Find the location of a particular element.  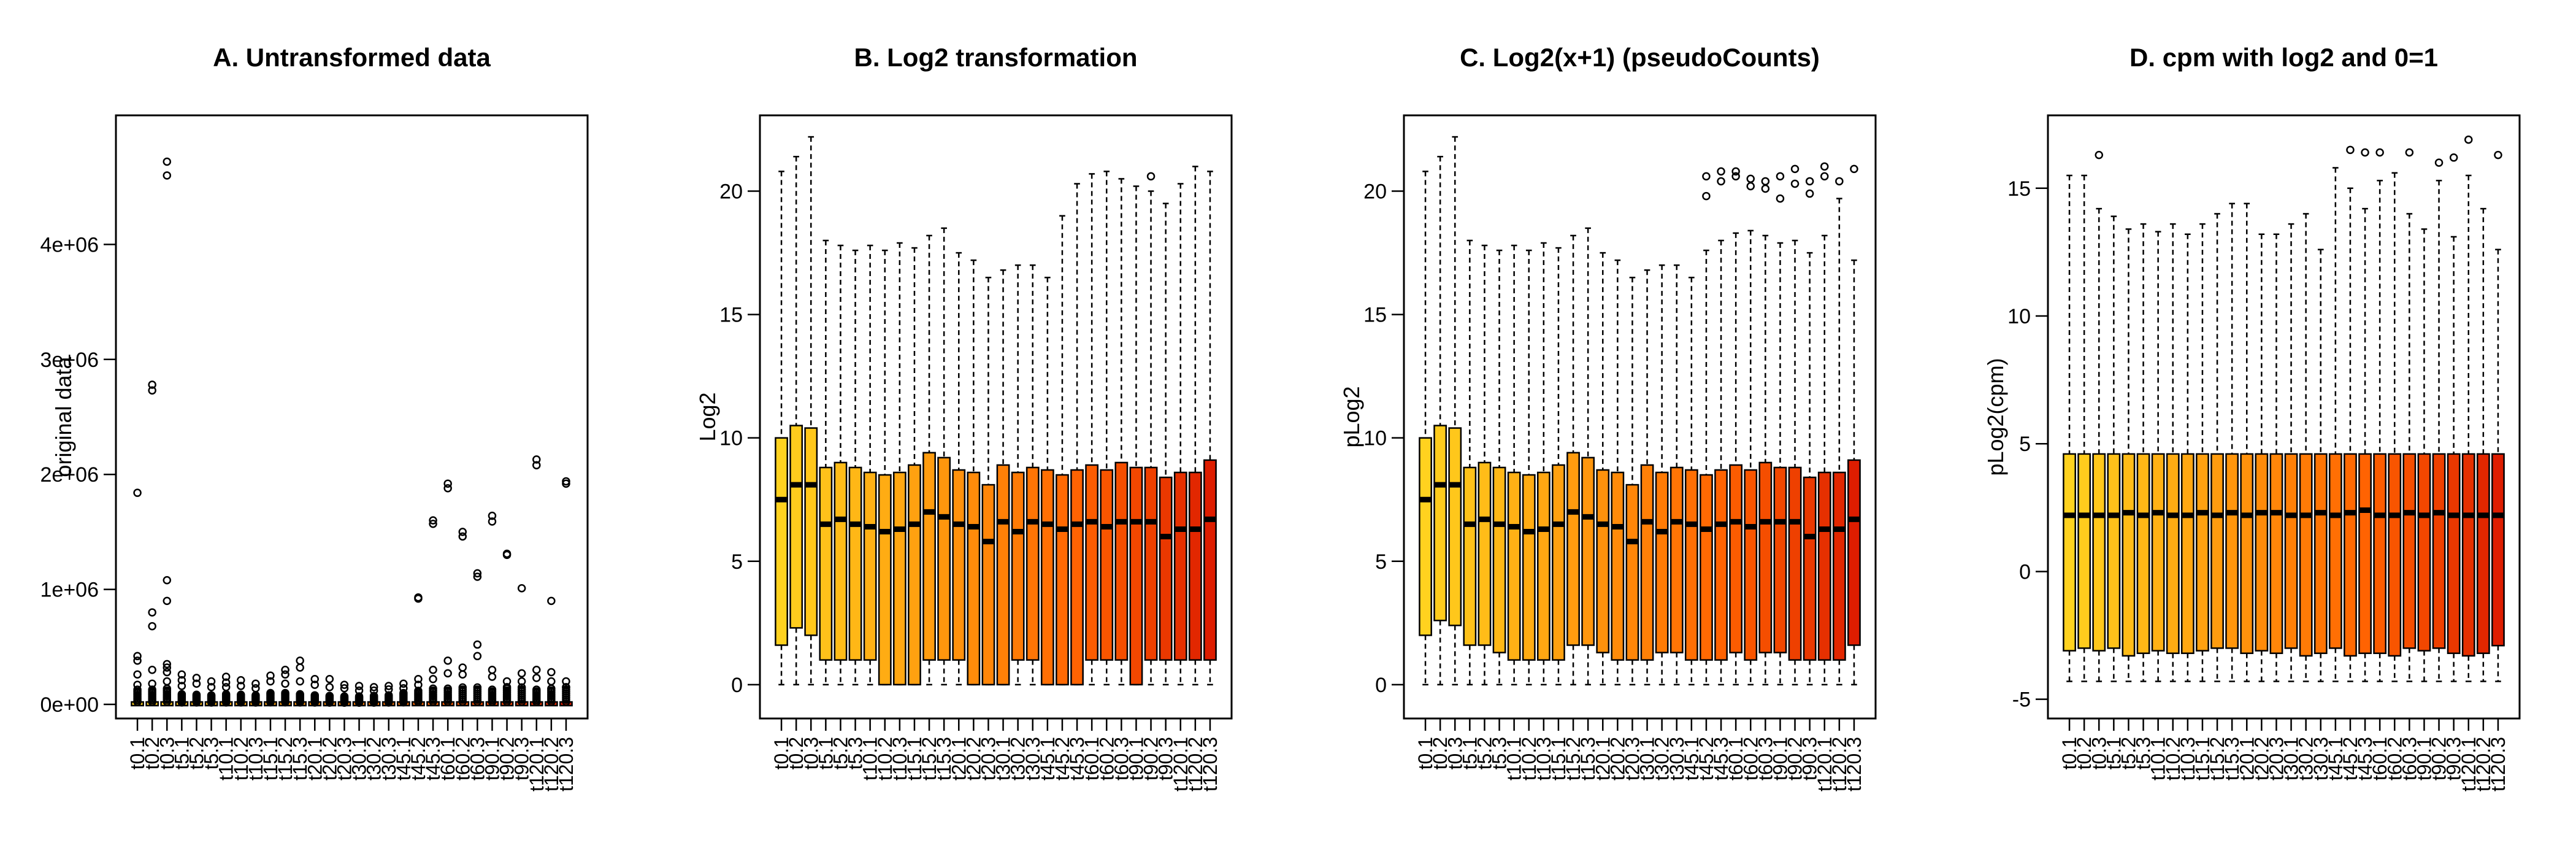

y-tick-label: 10 is located at coordinates (1375, 439).